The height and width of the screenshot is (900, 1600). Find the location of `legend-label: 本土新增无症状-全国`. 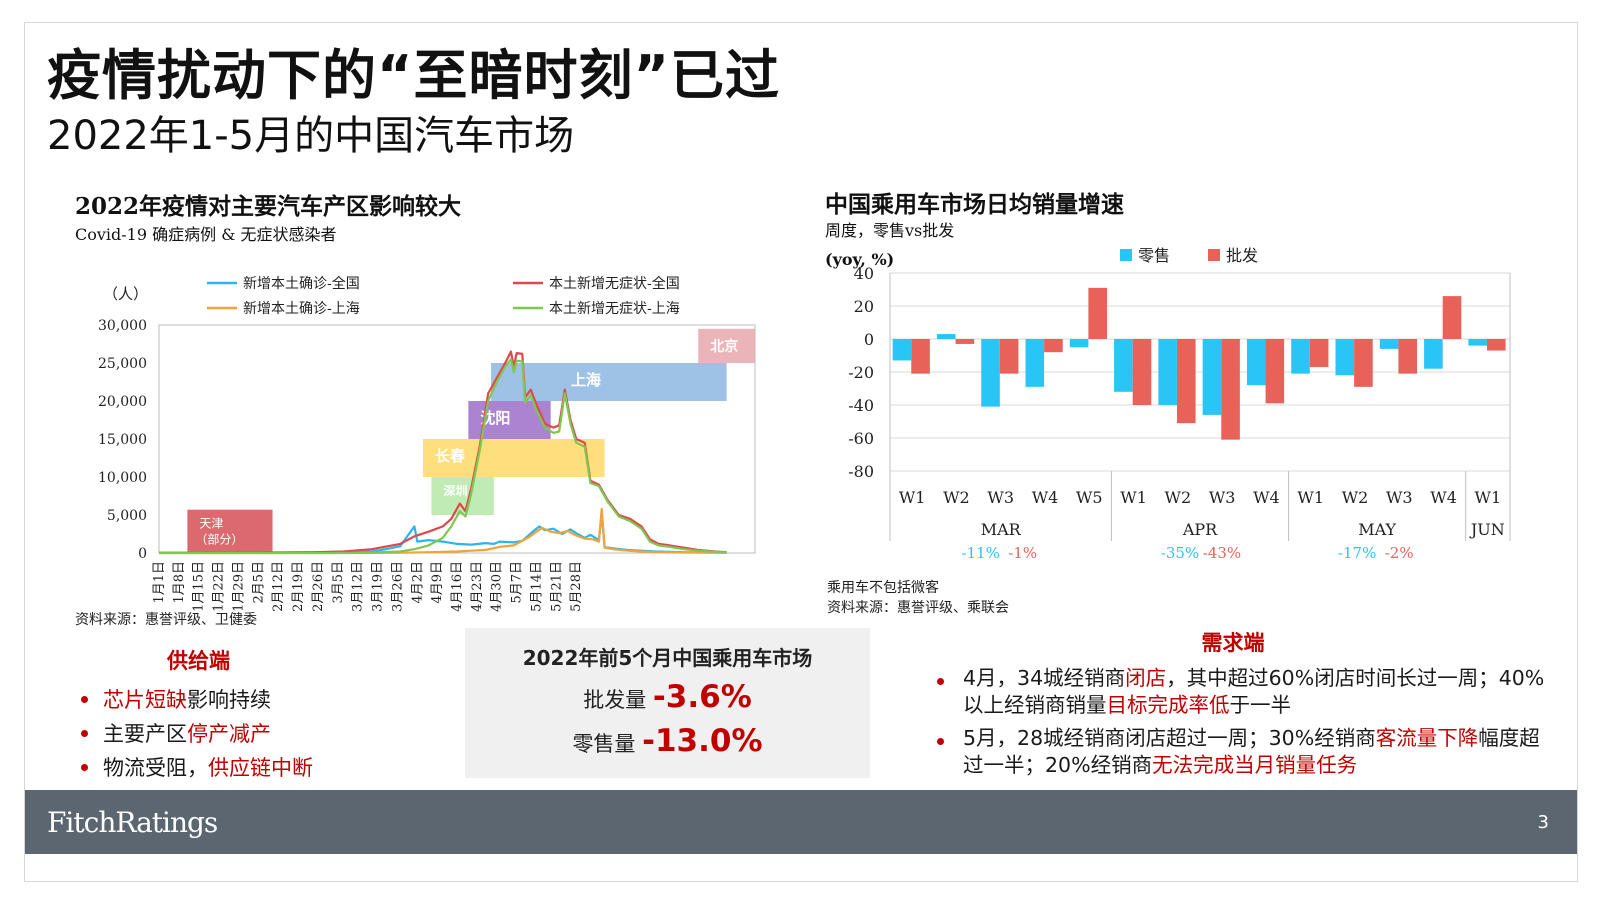

legend-label: 本土新增无症状-全国 is located at coordinates (614, 283).